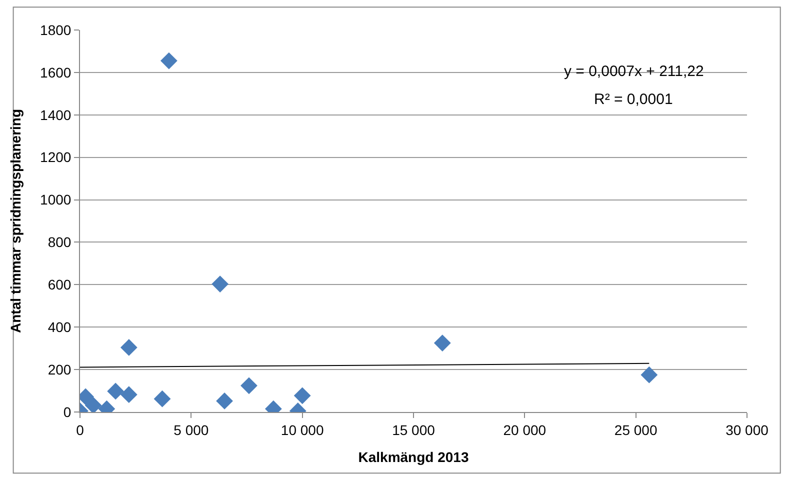  What do you see at coordinates (60, 284) in the screenshot?
I see `y-tick-label: 600` at bounding box center [60, 284].